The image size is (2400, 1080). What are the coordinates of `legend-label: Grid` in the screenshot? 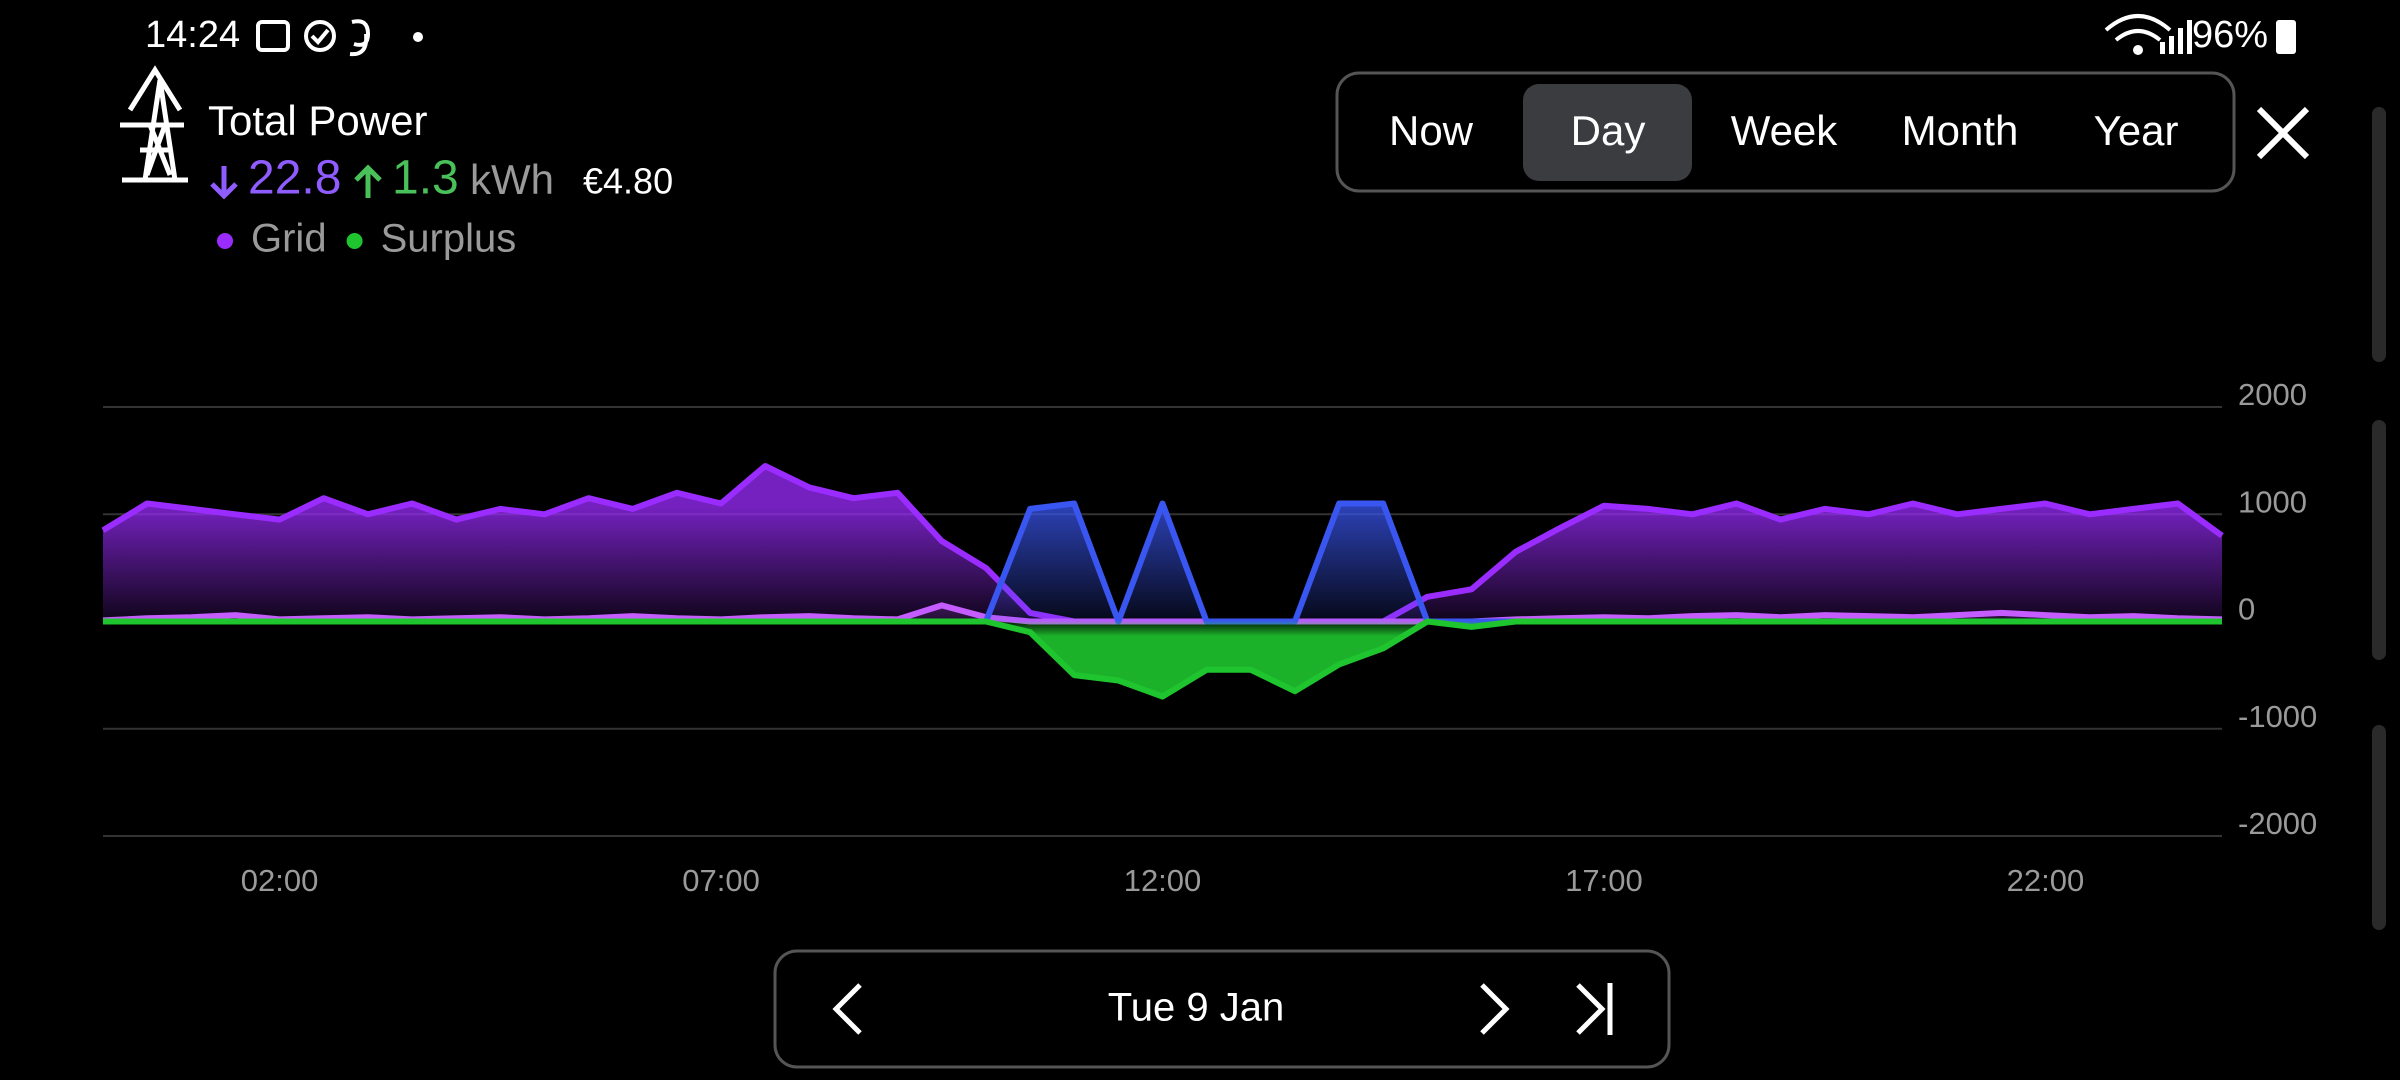 It's located at (289, 239).